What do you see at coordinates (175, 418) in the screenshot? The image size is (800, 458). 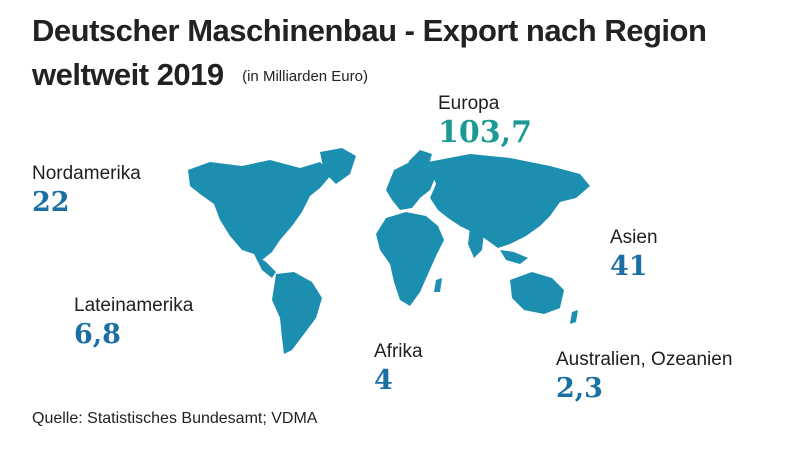 I see `source-note: Quelle: Statistisches Bundesamt; VDMA` at bounding box center [175, 418].